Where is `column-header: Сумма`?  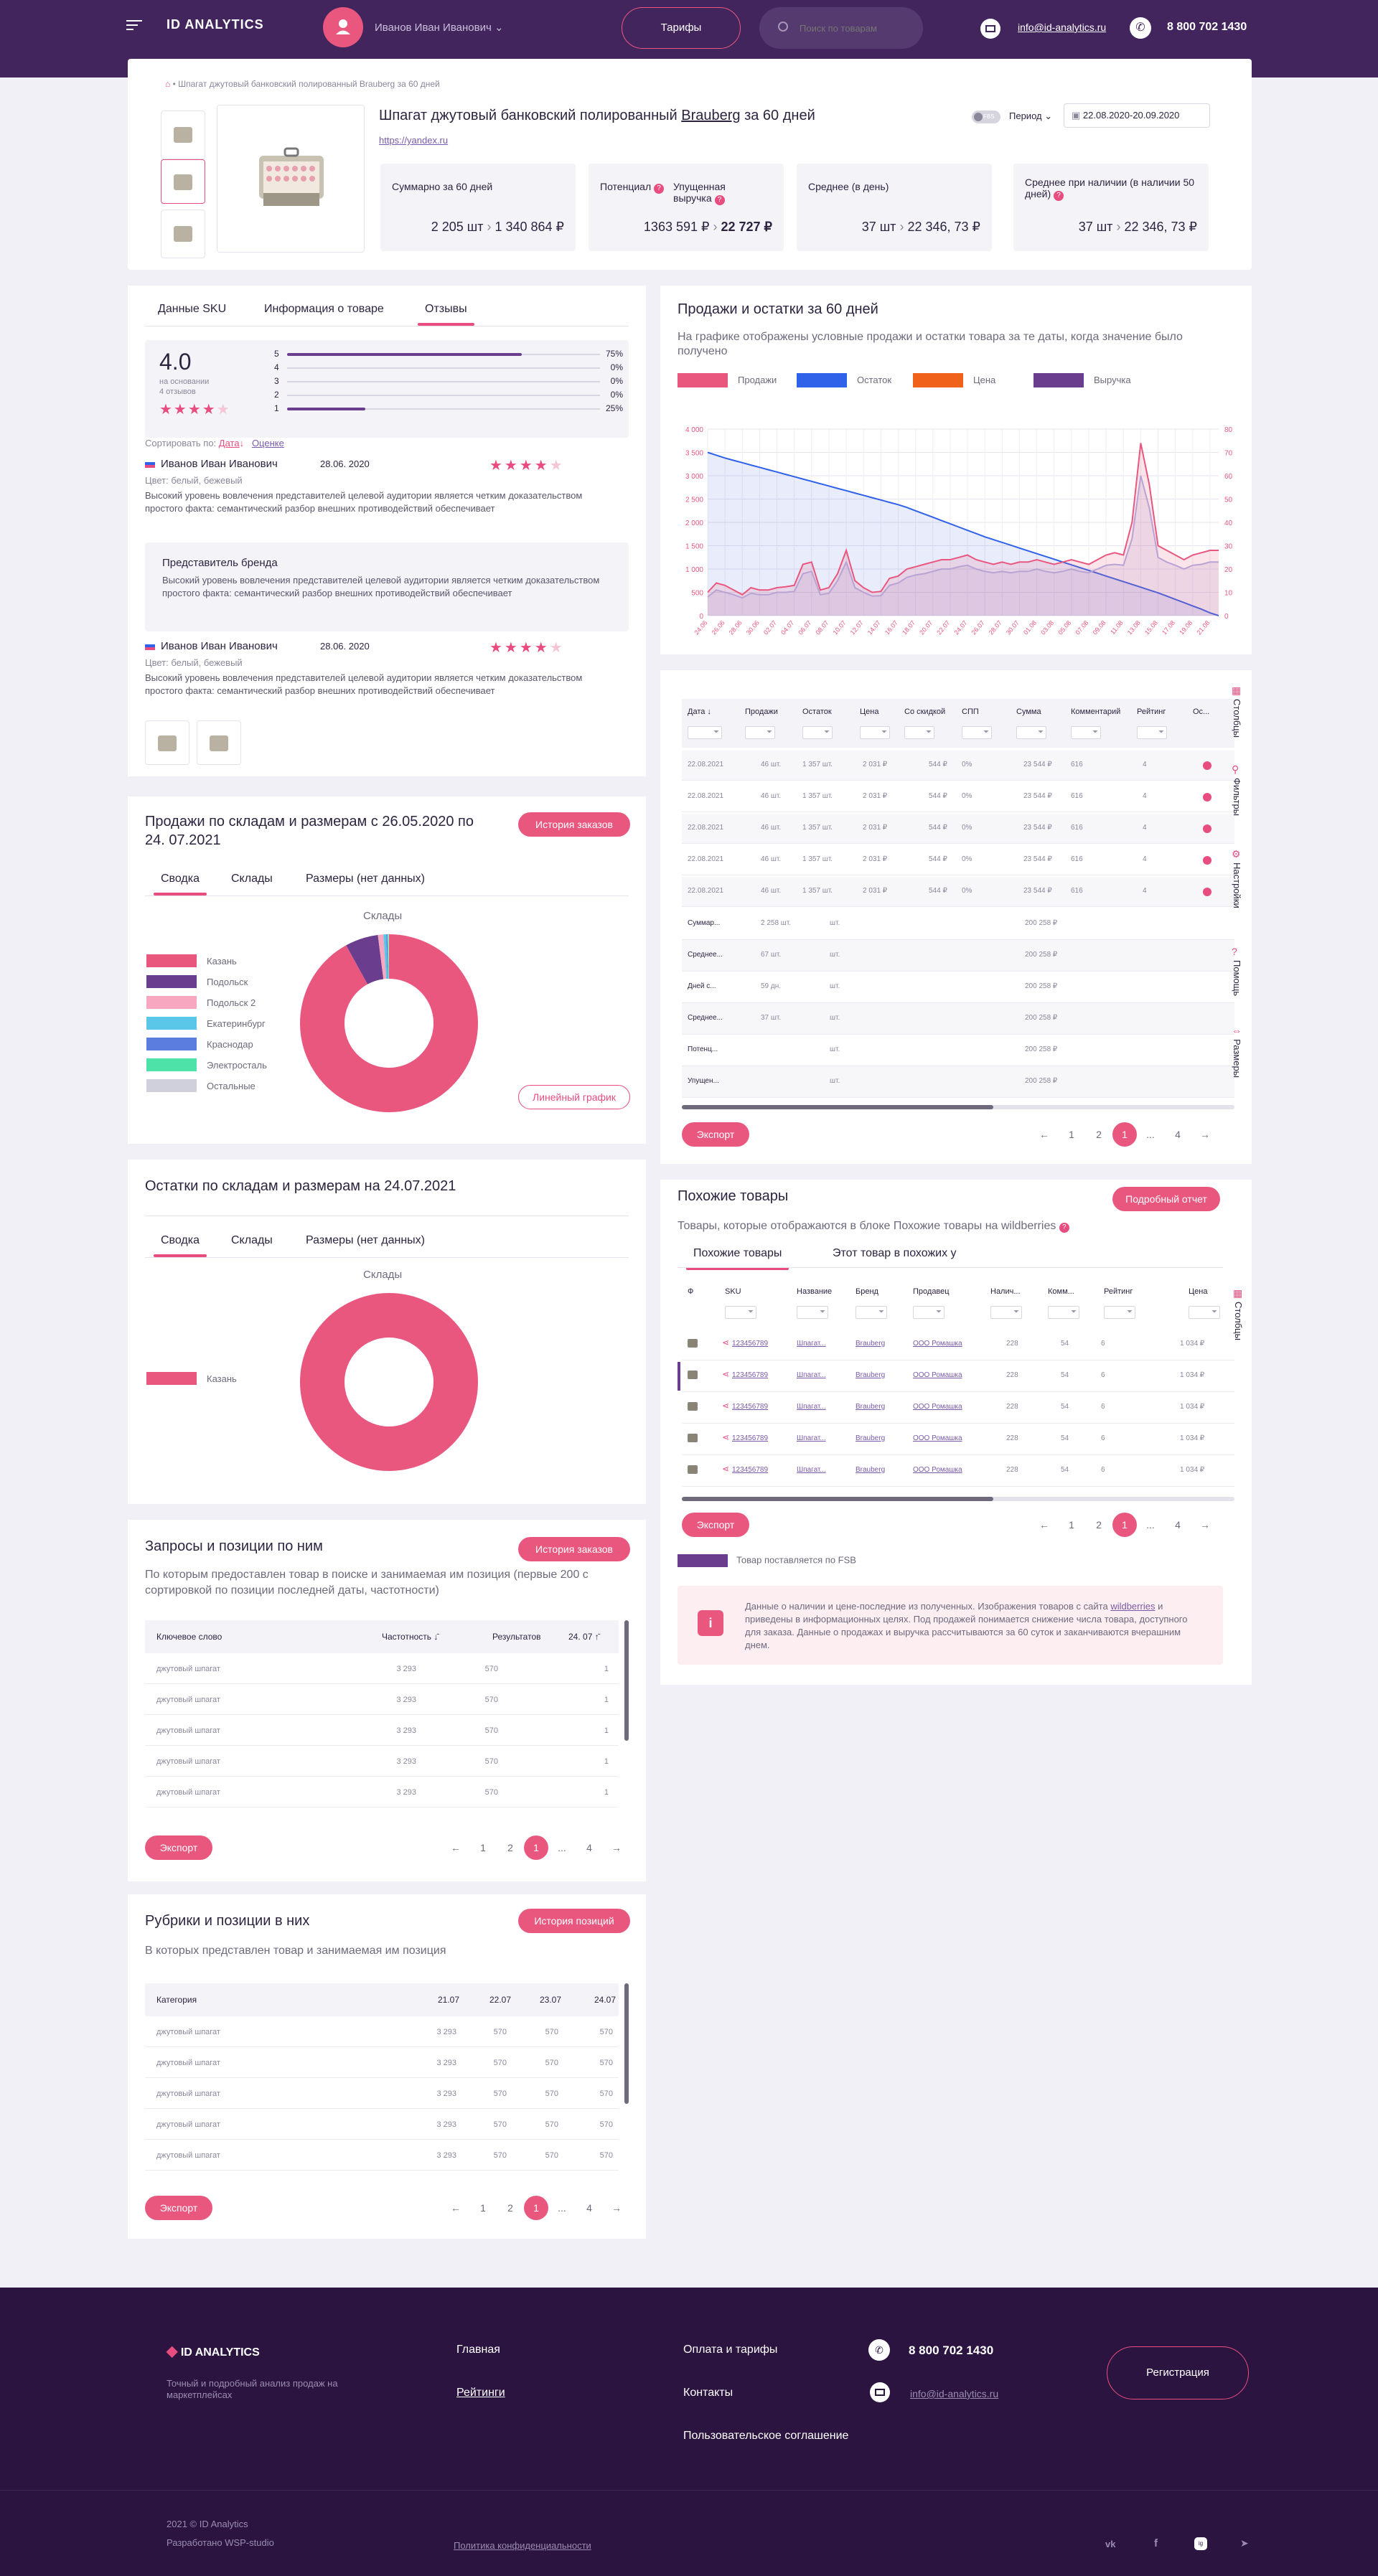 column-header: Сумма is located at coordinates (1028, 712).